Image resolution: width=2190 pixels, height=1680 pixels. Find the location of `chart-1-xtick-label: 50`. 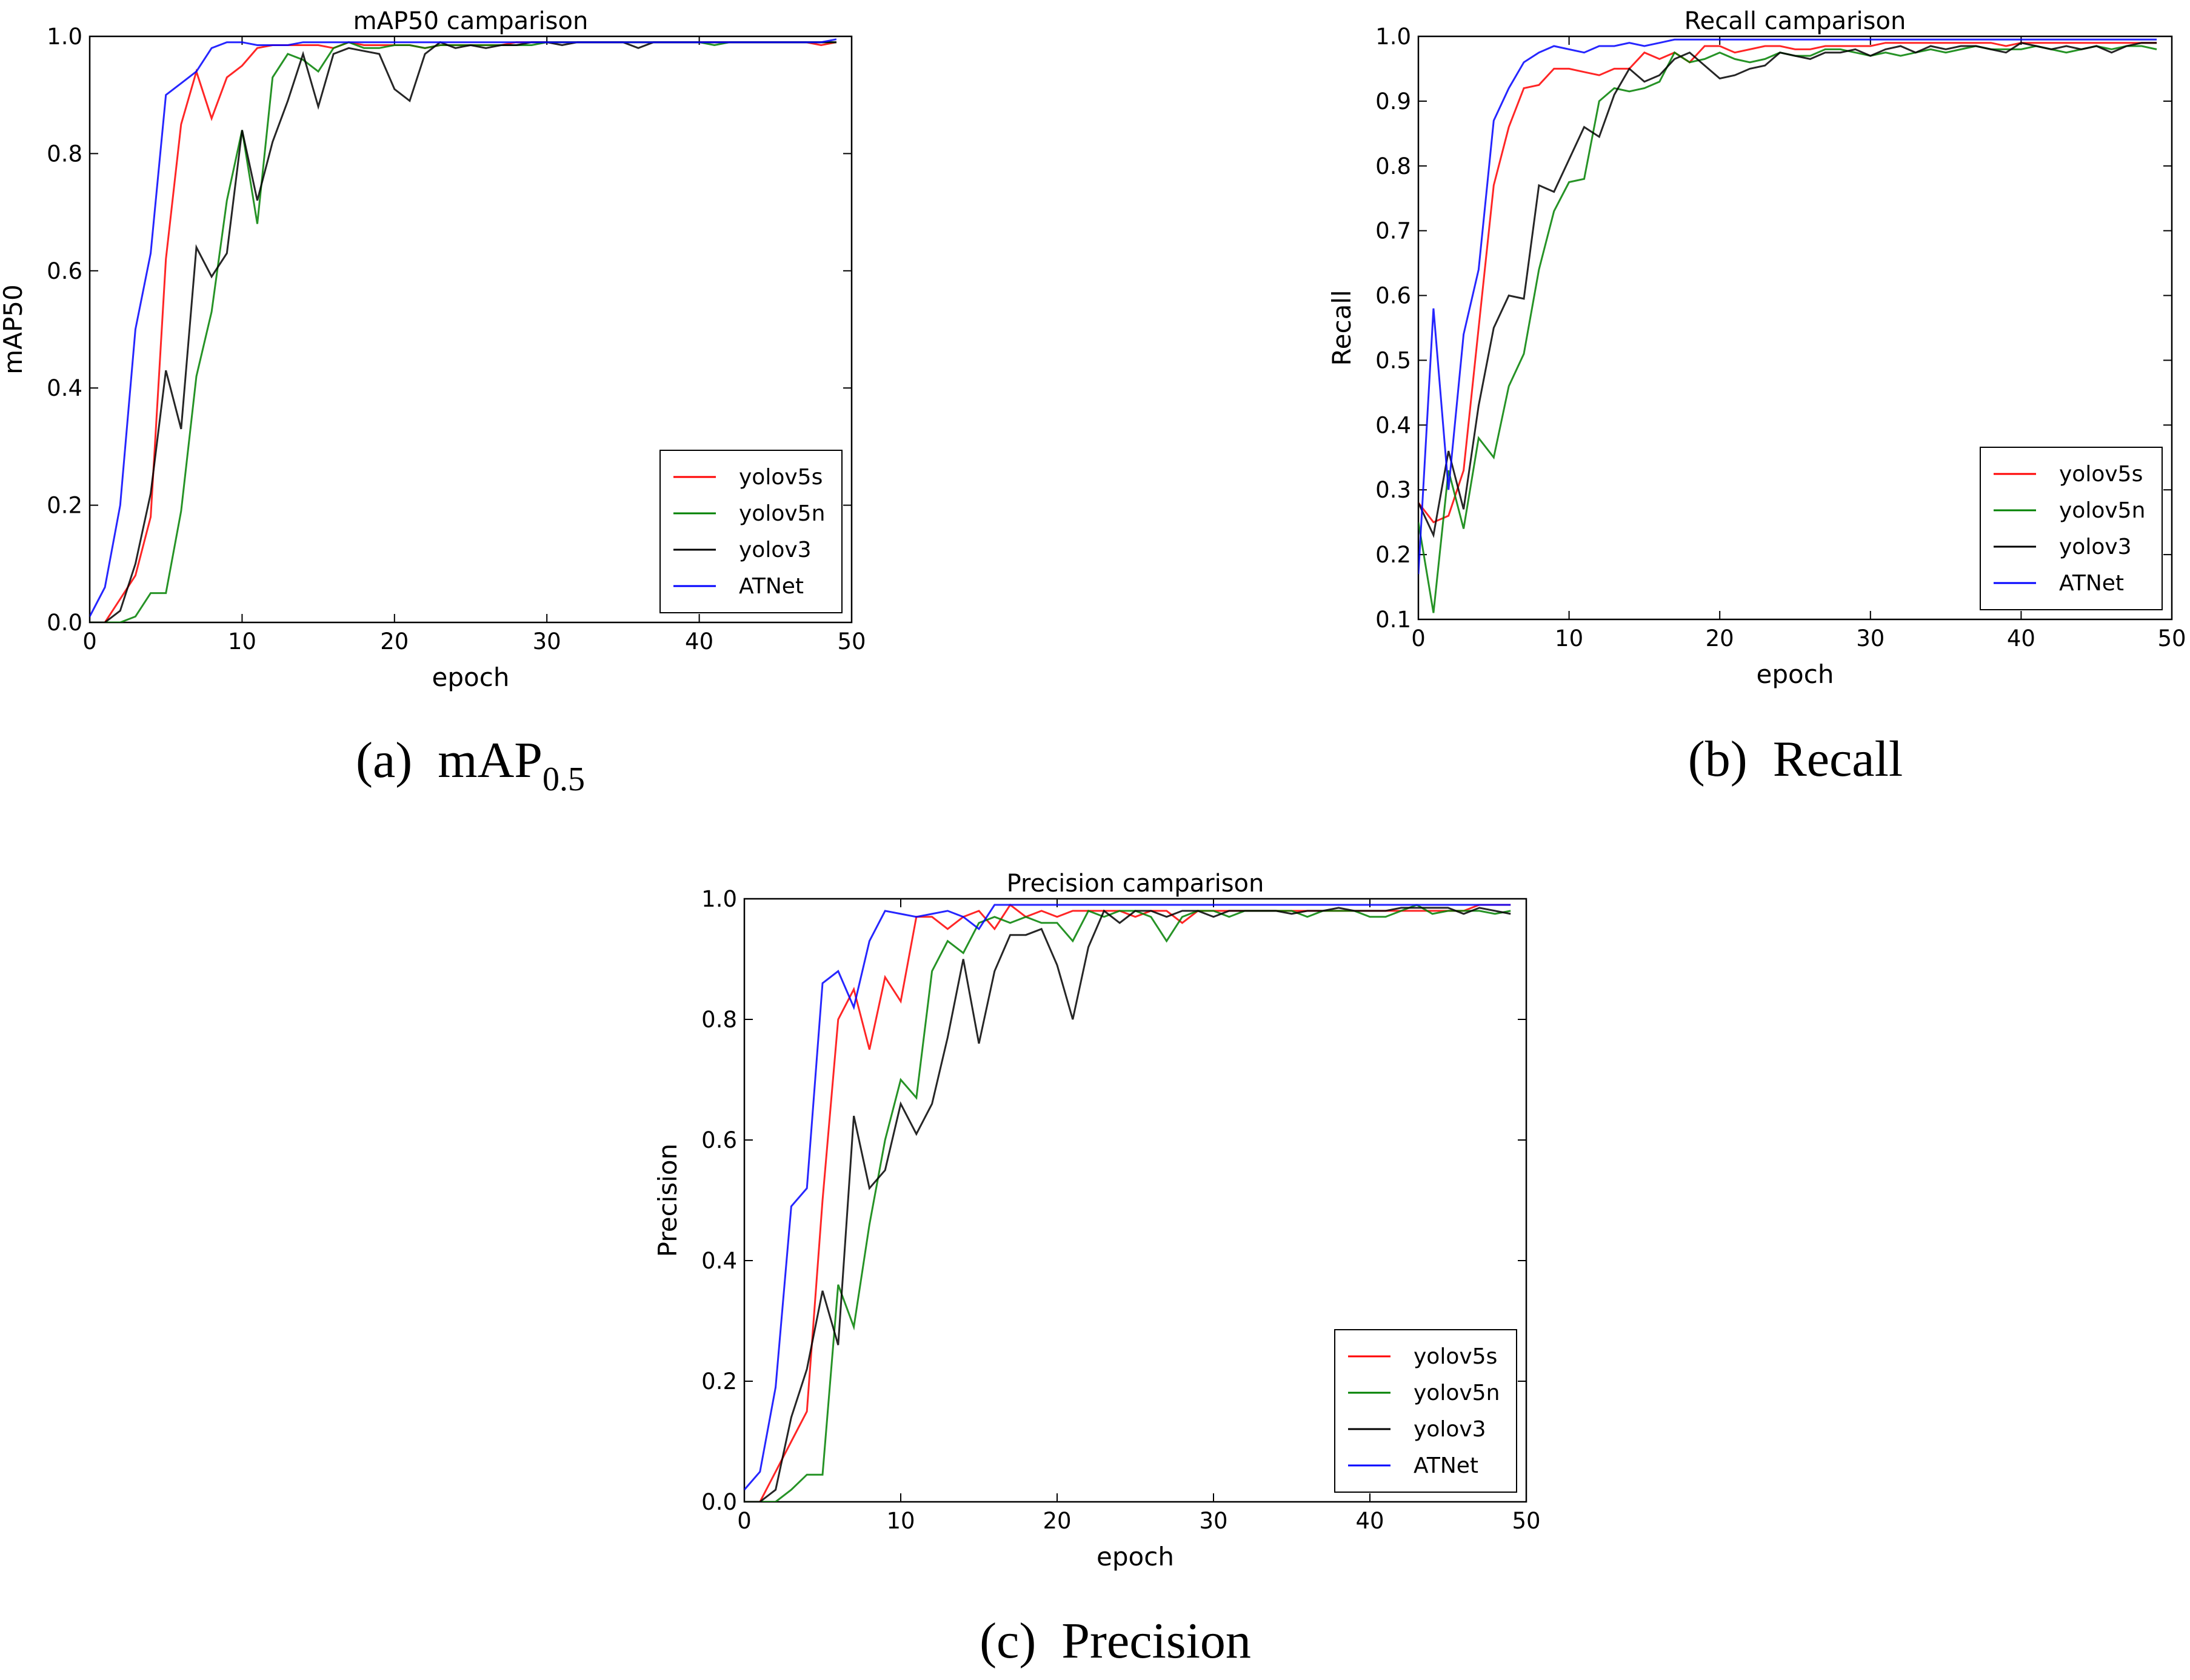

chart-1-xtick-label: 50 is located at coordinates (2171, 638).